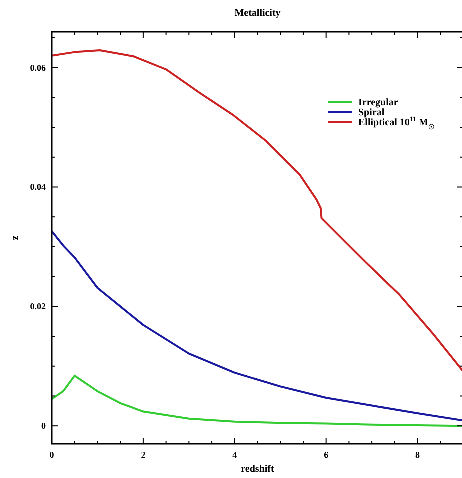  What do you see at coordinates (235, 455) in the screenshot?
I see `x-tick-label: 4` at bounding box center [235, 455].